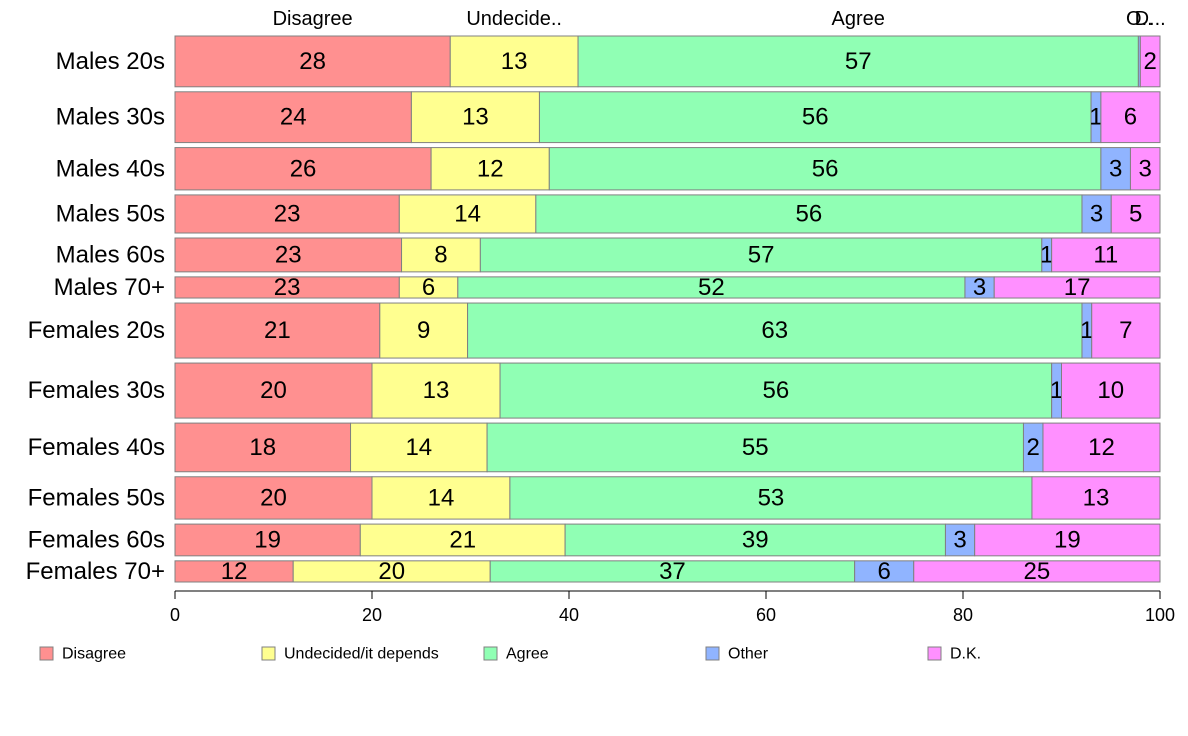  What do you see at coordinates (313, 19) in the screenshot?
I see `column-header-label: Disagree` at bounding box center [313, 19].